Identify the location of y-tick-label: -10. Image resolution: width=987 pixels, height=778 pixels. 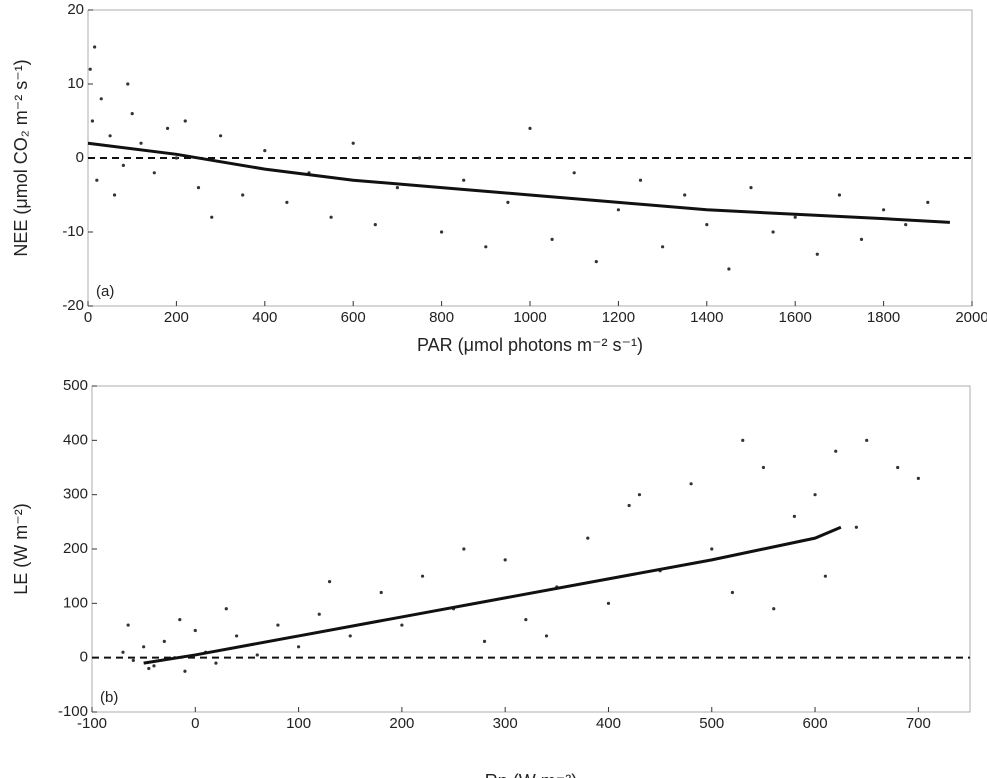
(73, 231).